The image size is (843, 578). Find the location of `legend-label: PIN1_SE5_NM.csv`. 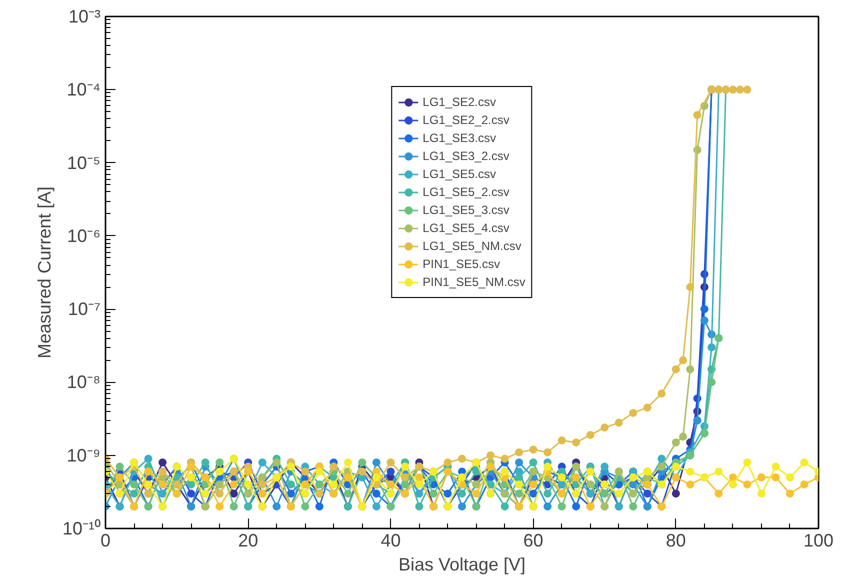

legend-label: PIN1_SE5_NM.csv is located at coordinates (474, 282).